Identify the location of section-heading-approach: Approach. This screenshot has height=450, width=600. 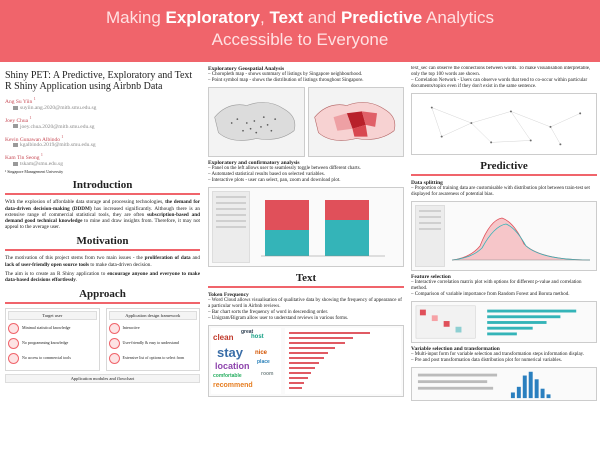
(102, 296).